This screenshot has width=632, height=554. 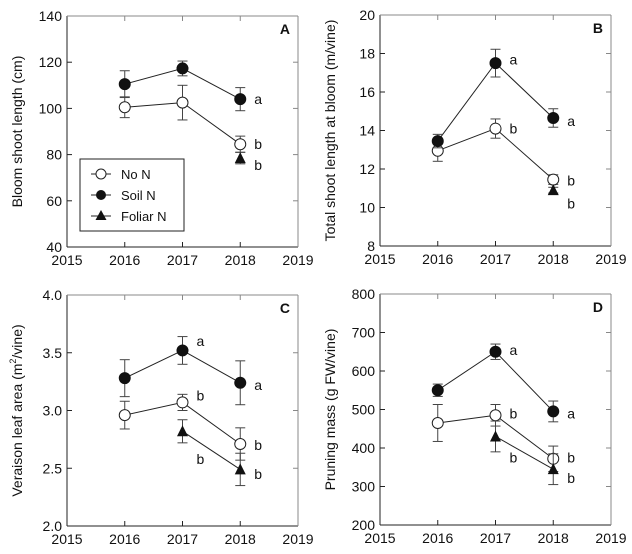 I want to click on y-tick-label: 2.0, so click(x=53, y=526).